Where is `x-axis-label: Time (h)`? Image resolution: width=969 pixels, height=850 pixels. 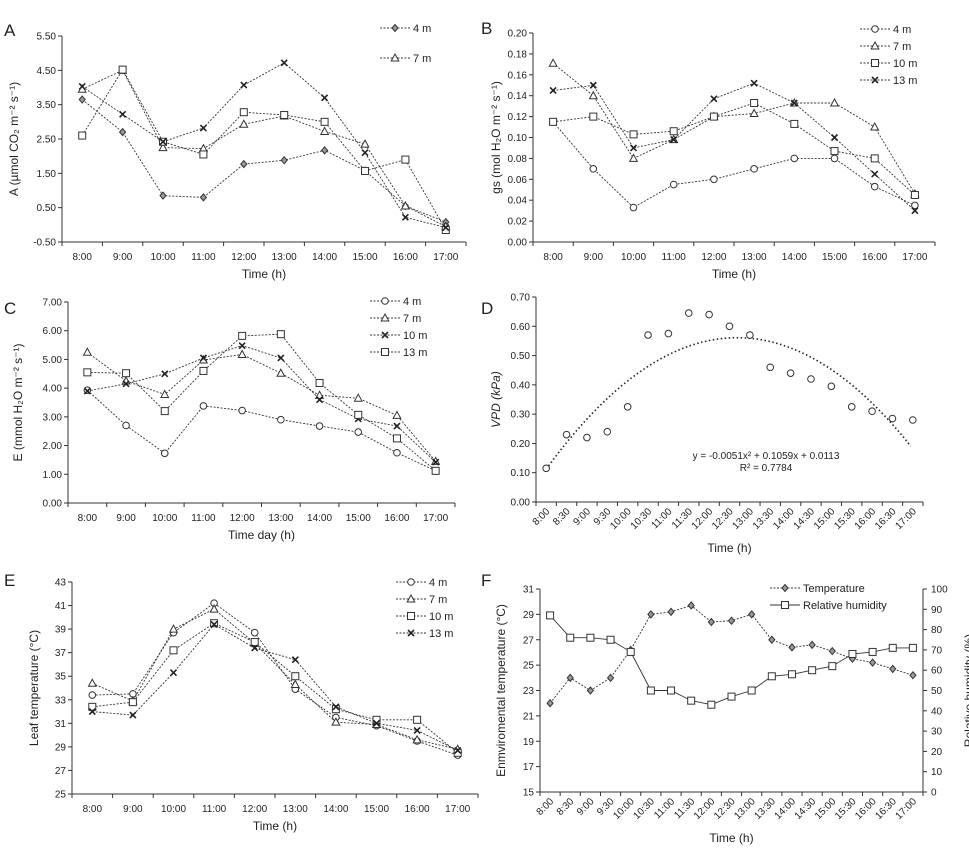 x-axis-label: Time (h) is located at coordinates (734, 274).